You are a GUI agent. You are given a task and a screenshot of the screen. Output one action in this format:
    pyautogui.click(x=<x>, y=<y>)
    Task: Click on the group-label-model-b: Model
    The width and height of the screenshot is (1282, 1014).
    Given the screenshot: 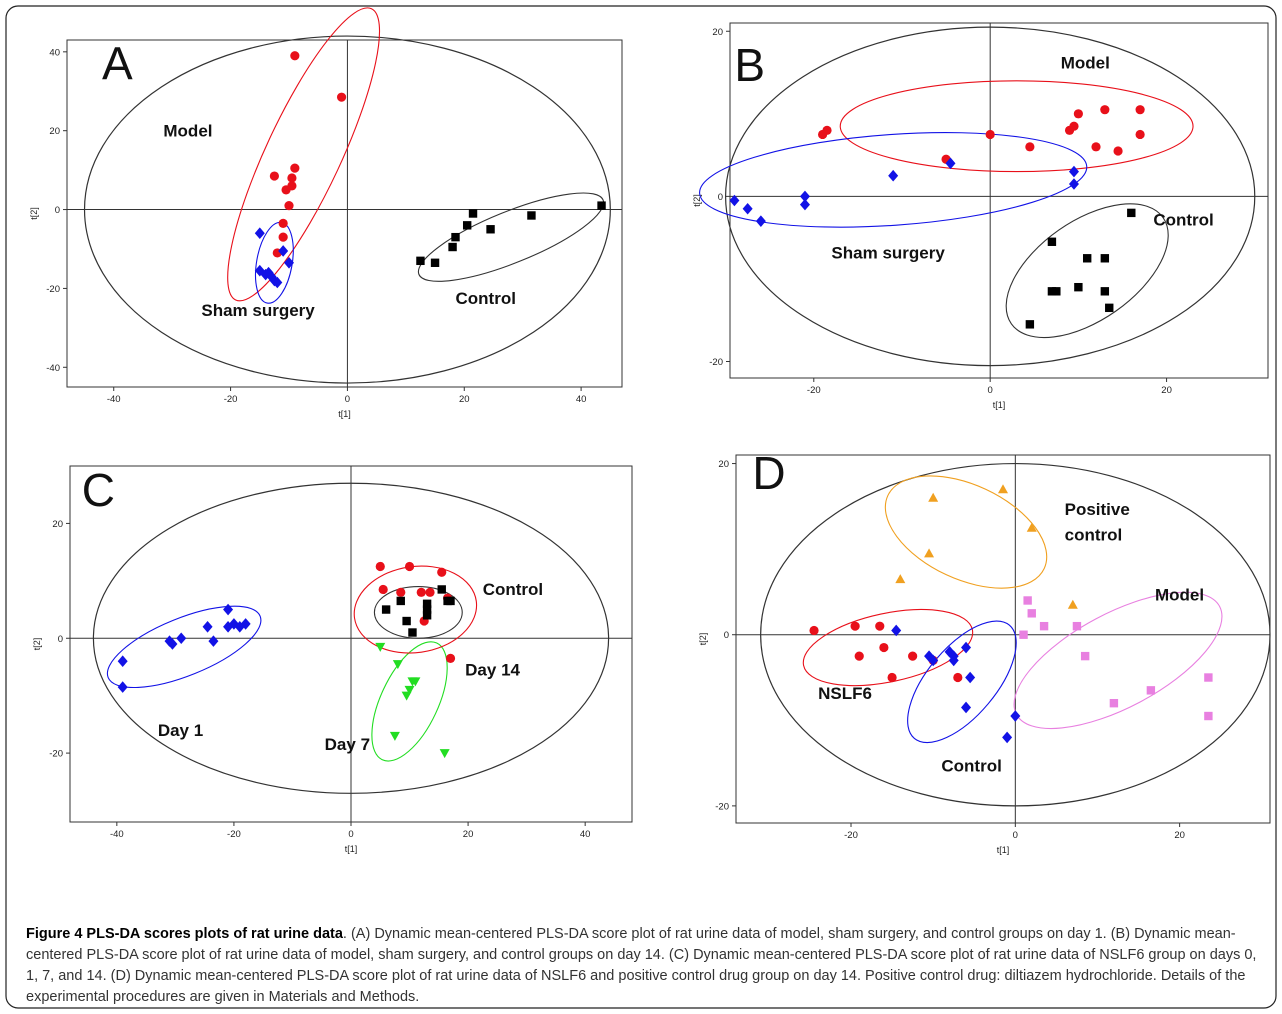 What is the action you would take?
    pyautogui.click(x=1085, y=62)
    